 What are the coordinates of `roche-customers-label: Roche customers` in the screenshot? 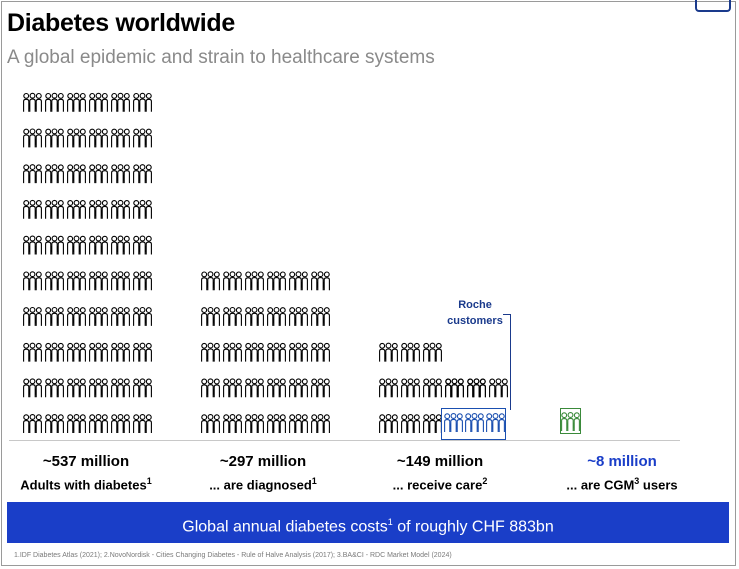 It's located at (475, 313).